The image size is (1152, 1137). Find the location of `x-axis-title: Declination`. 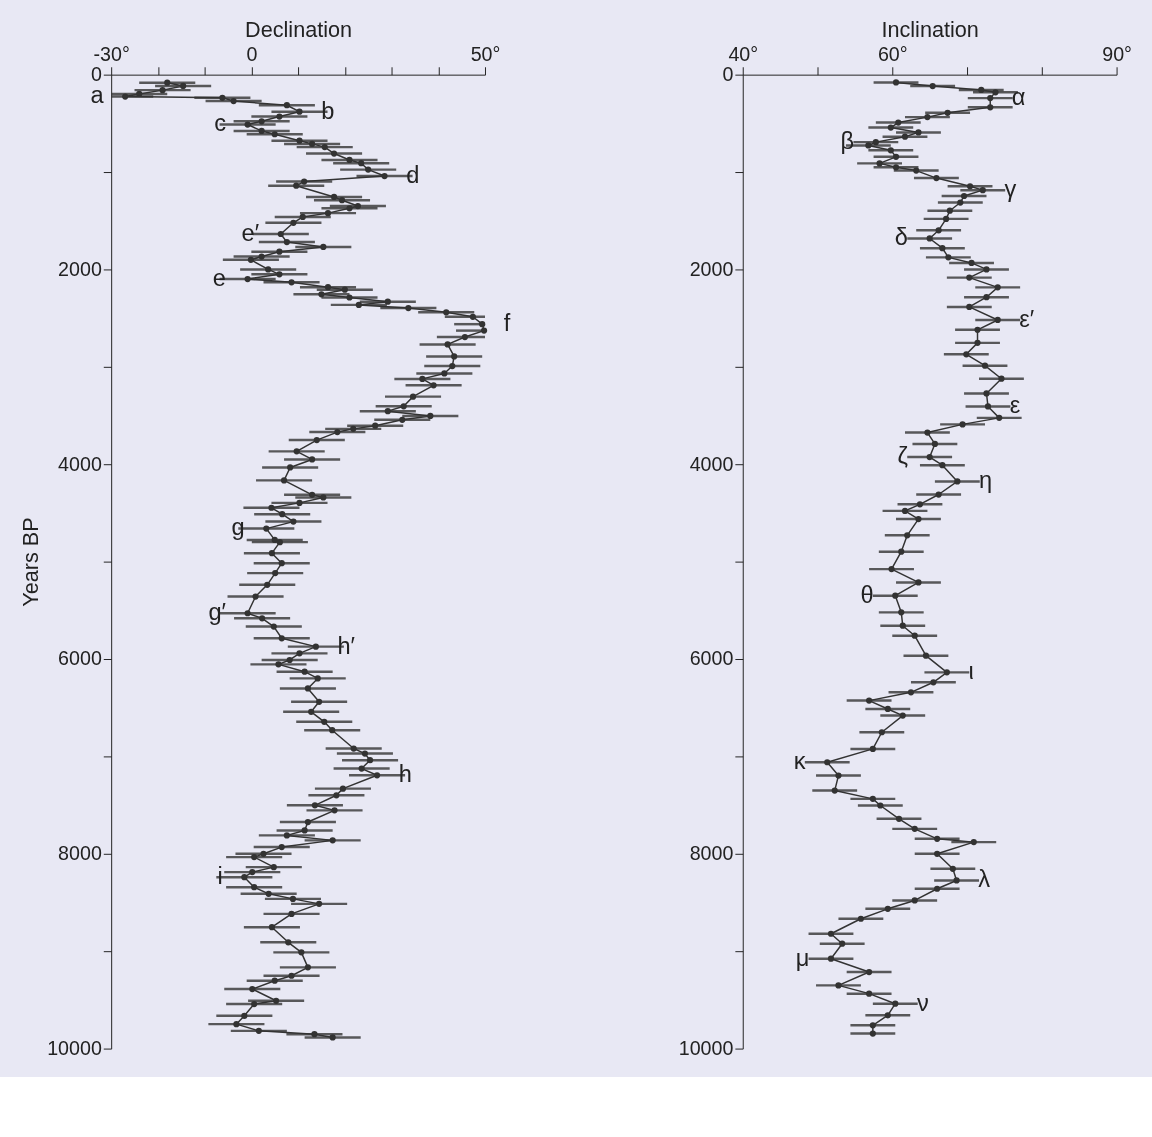

x-axis-title: Declination is located at coordinates (299, 29).